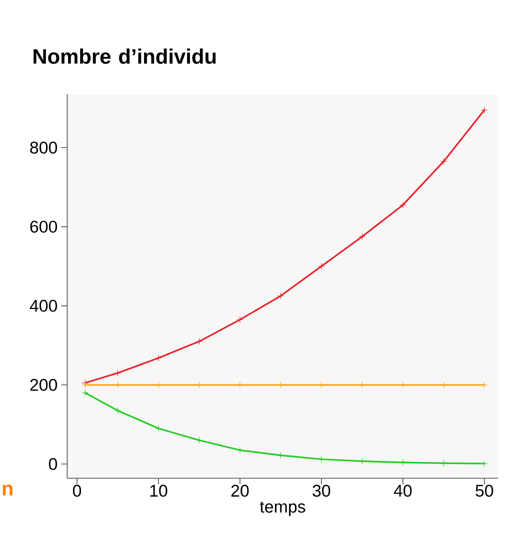 Image resolution: width=513 pixels, height=536 pixels. Describe the element at coordinates (125, 56) in the screenshot. I see `chart-title: Nombre d’individu` at that location.